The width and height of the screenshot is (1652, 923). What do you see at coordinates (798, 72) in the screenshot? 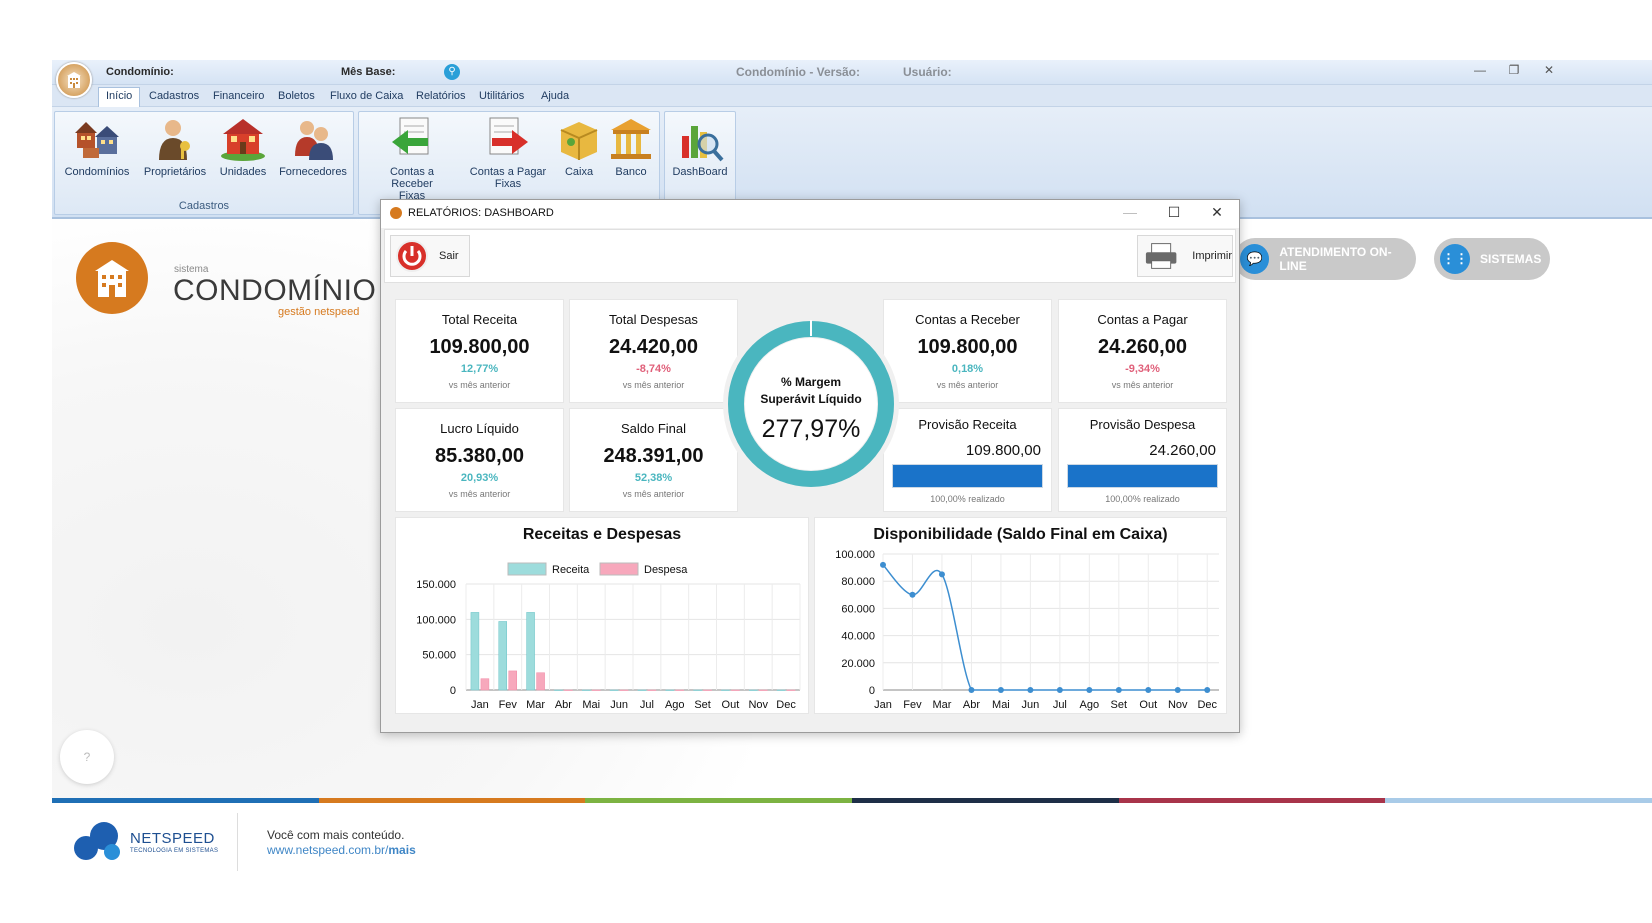
I see `app-title: Condomínio - Versão:` at bounding box center [798, 72].